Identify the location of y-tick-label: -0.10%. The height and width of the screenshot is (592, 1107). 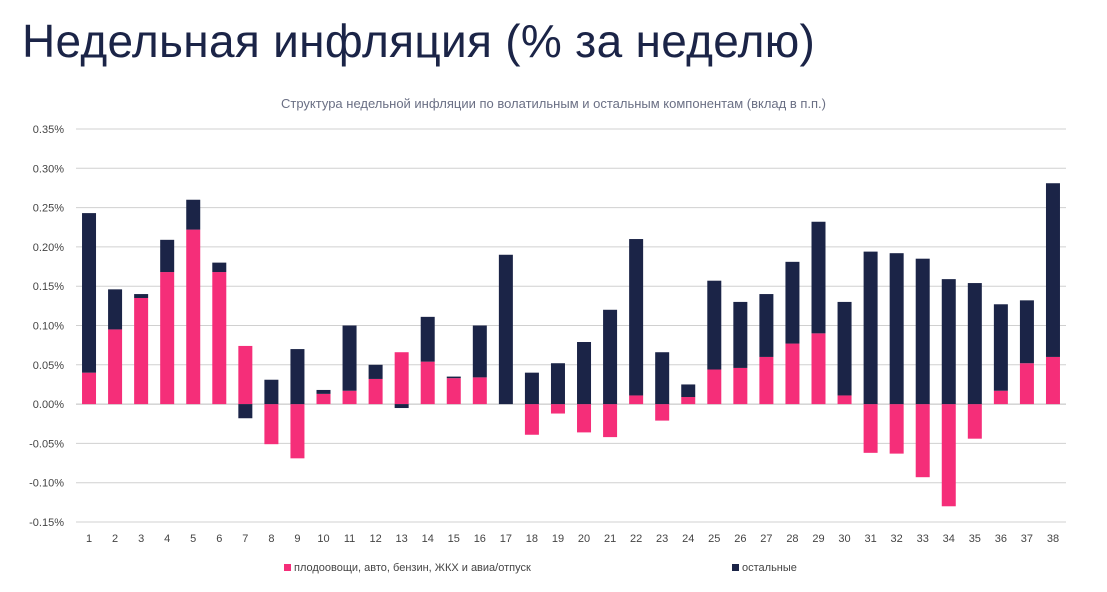
(46, 484).